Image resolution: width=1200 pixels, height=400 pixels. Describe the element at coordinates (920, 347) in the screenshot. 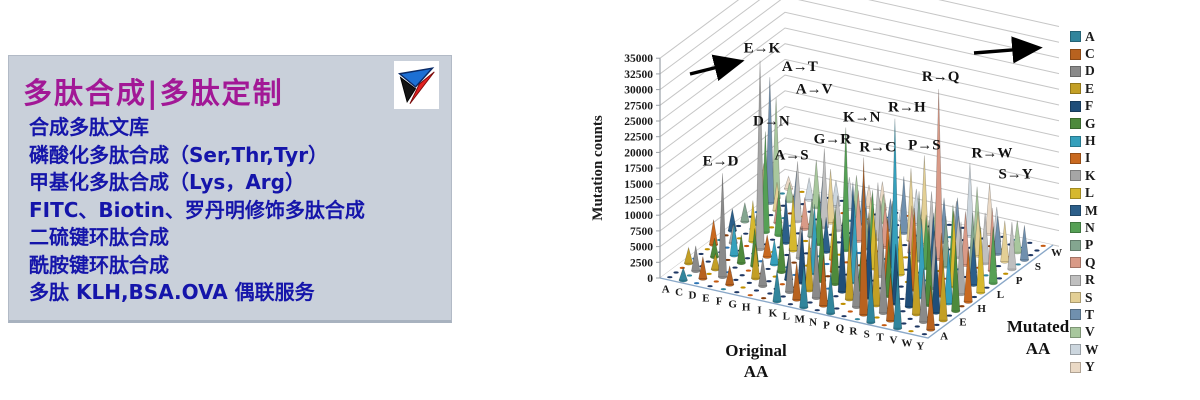

I see `x-axis-letter: Y` at that location.